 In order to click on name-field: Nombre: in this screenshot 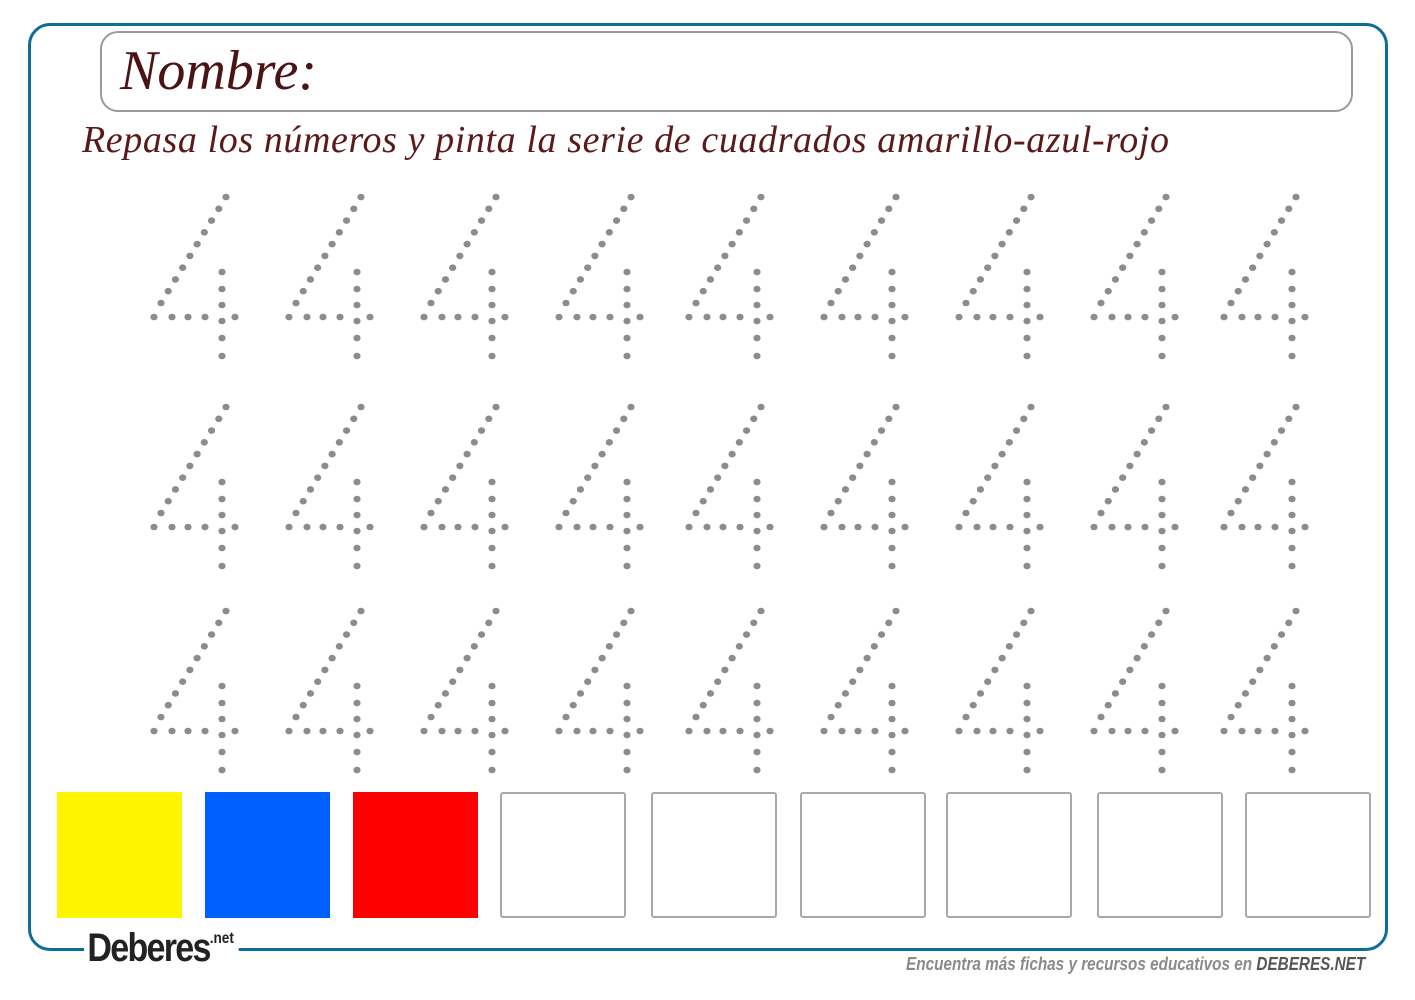, I will do `click(726, 71)`.